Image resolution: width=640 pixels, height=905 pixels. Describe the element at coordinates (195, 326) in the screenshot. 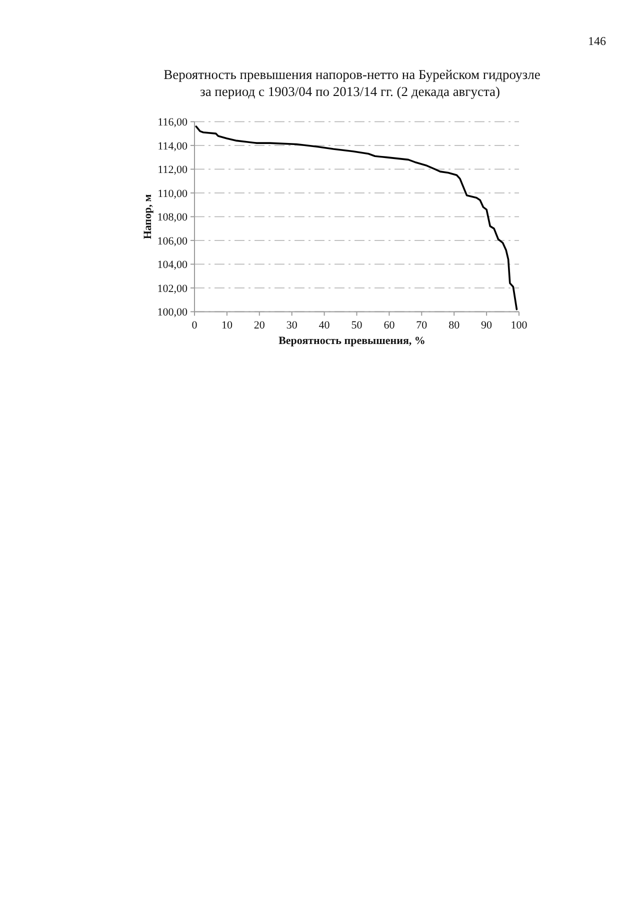

I see `x-tick-label: 0` at that location.